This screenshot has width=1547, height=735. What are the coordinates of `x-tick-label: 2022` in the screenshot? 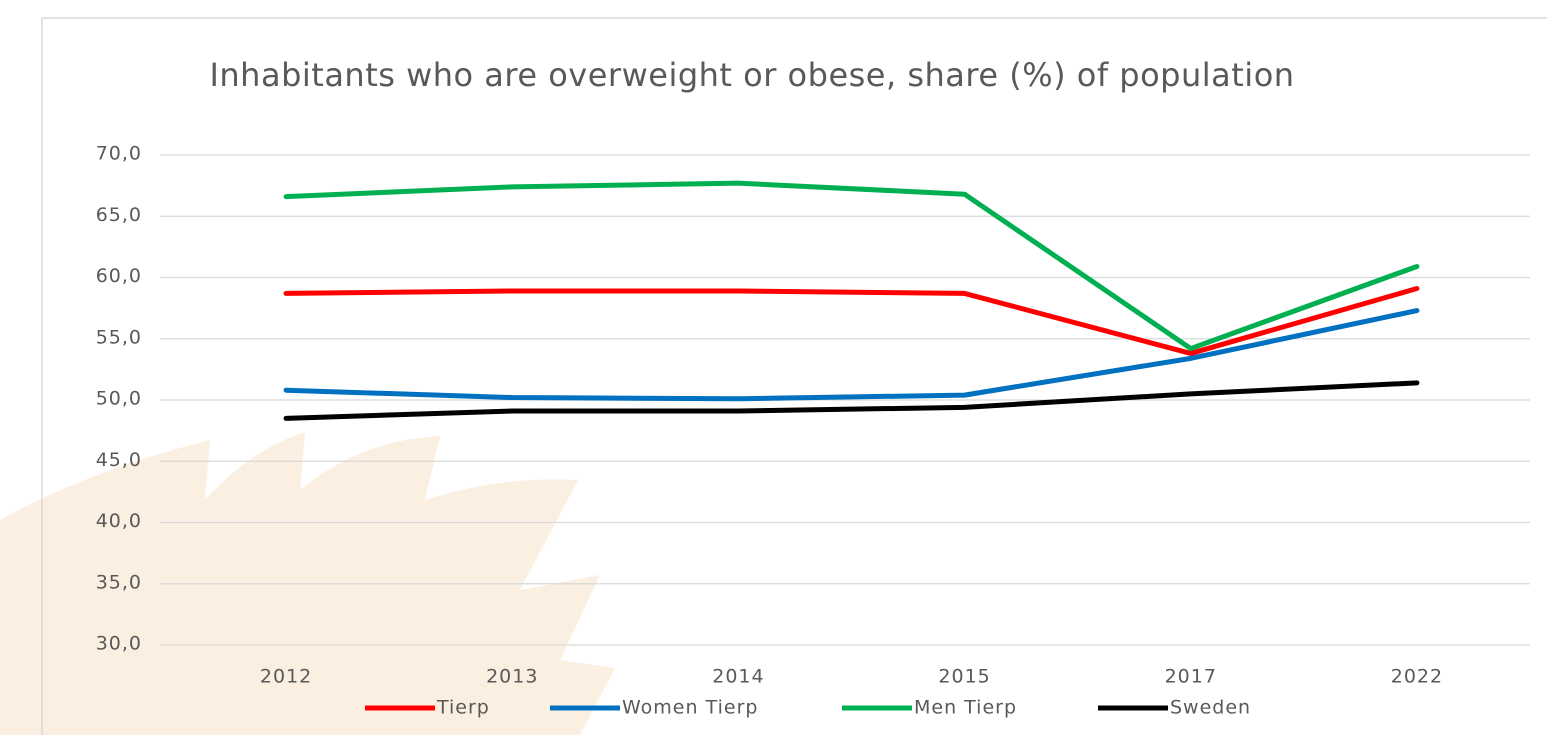 It's located at (1417, 677).